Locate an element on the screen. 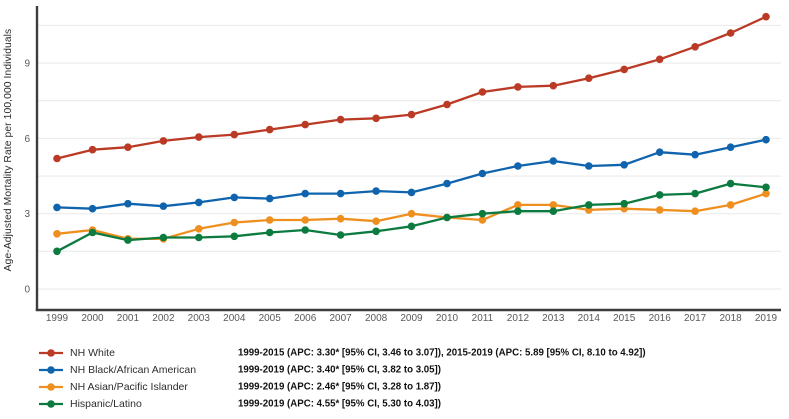 This screenshot has width=789, height=419. x-tick-label: 2014 is located at coordinates (589, 318).